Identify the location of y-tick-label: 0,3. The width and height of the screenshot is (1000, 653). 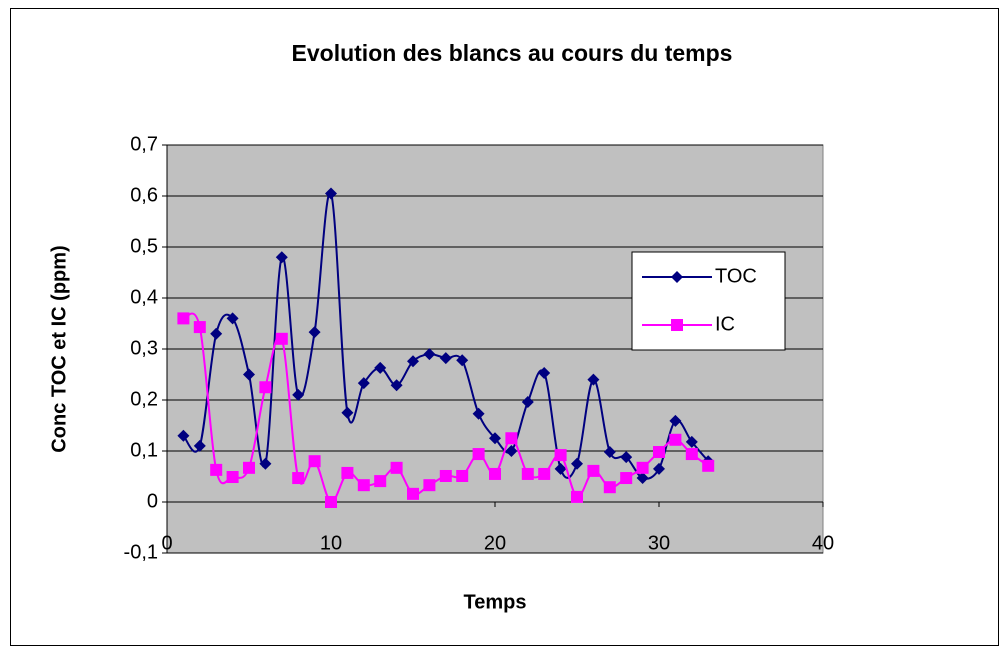
(144, 348).